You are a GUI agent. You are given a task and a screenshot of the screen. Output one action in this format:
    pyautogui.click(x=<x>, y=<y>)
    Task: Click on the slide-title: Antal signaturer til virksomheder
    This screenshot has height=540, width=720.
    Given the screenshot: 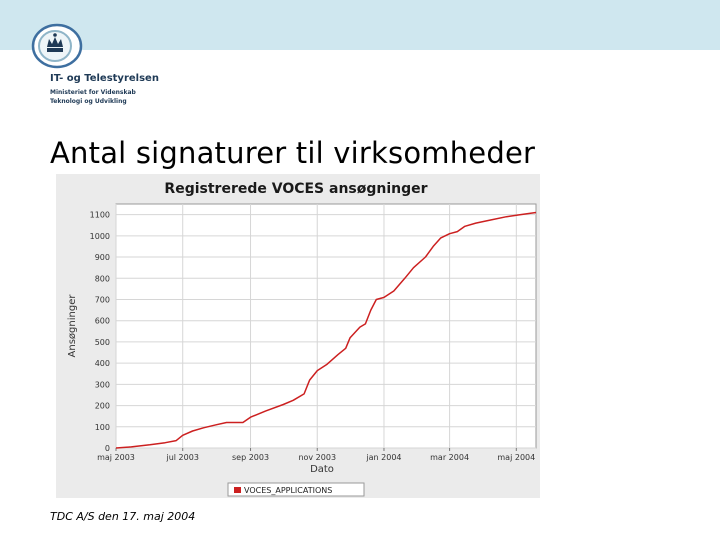 What is the action you would take?
    pyautogui.click(x=293, y=153)
    